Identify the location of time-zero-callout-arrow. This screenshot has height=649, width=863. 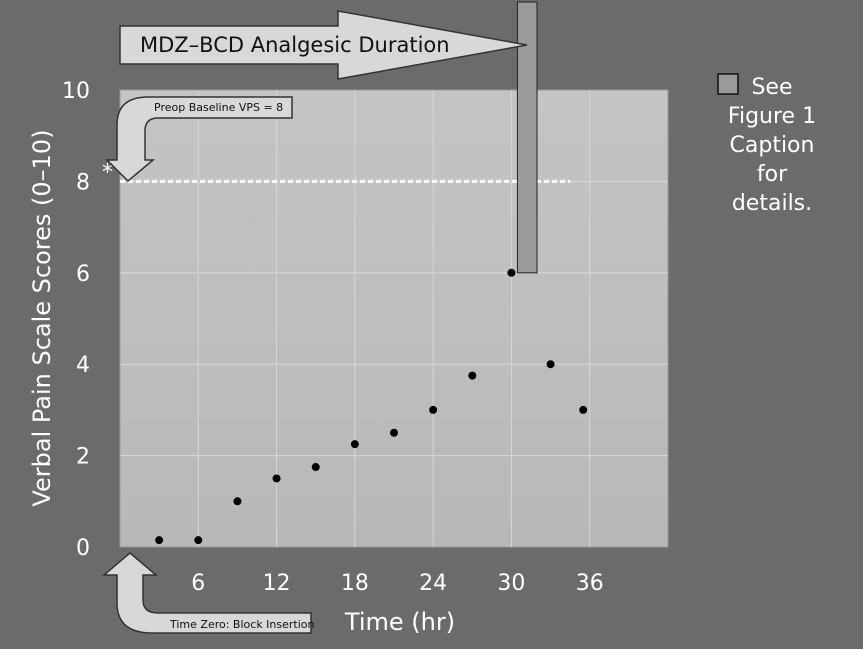
(206, 593).